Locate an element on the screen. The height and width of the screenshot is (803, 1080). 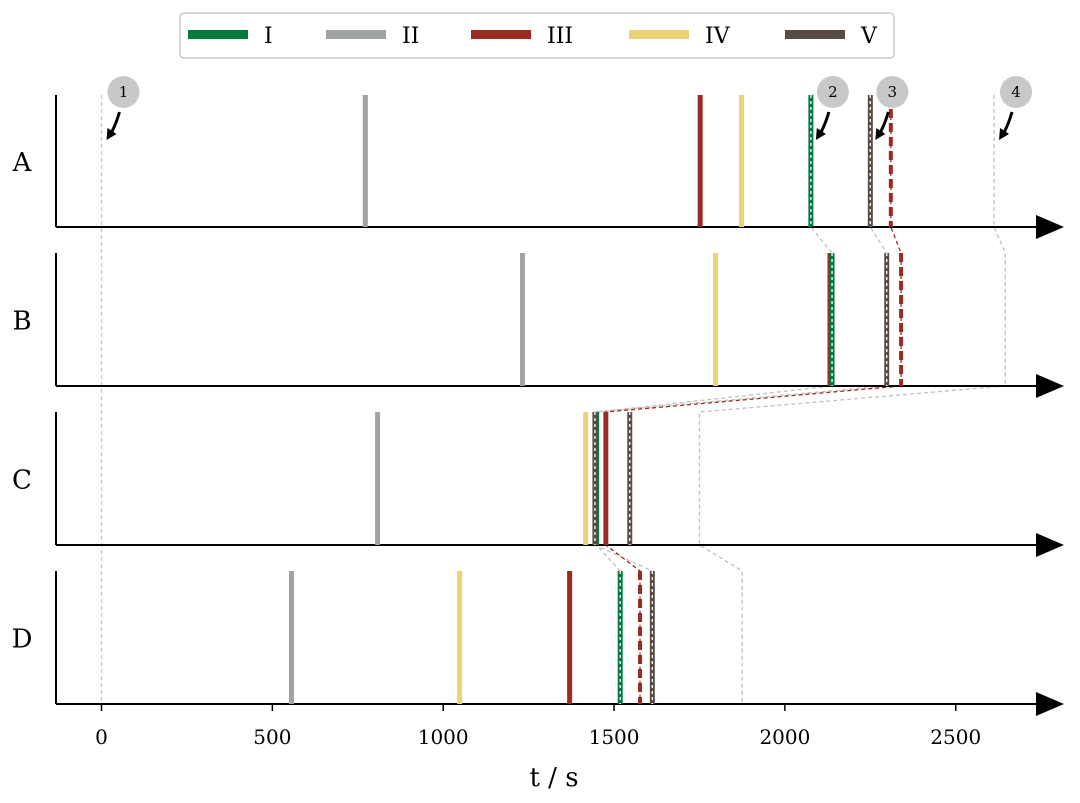
legend-box is located at coordinates (537, 35).